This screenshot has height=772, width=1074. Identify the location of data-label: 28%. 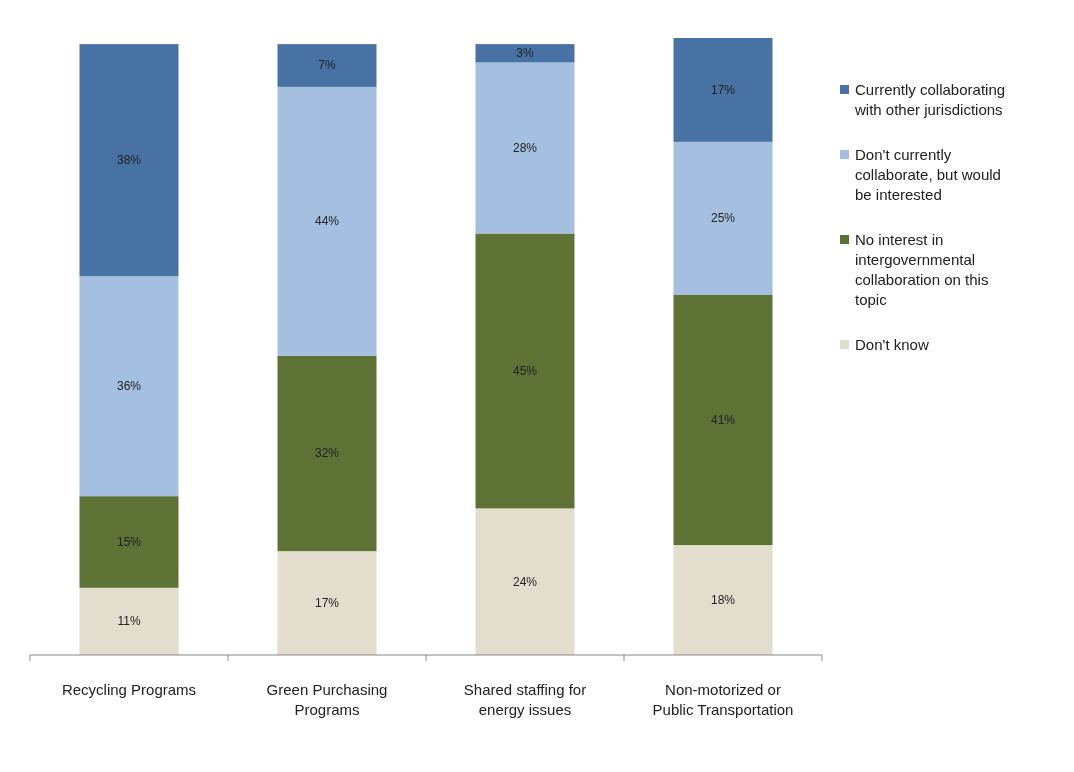
(525, 147).